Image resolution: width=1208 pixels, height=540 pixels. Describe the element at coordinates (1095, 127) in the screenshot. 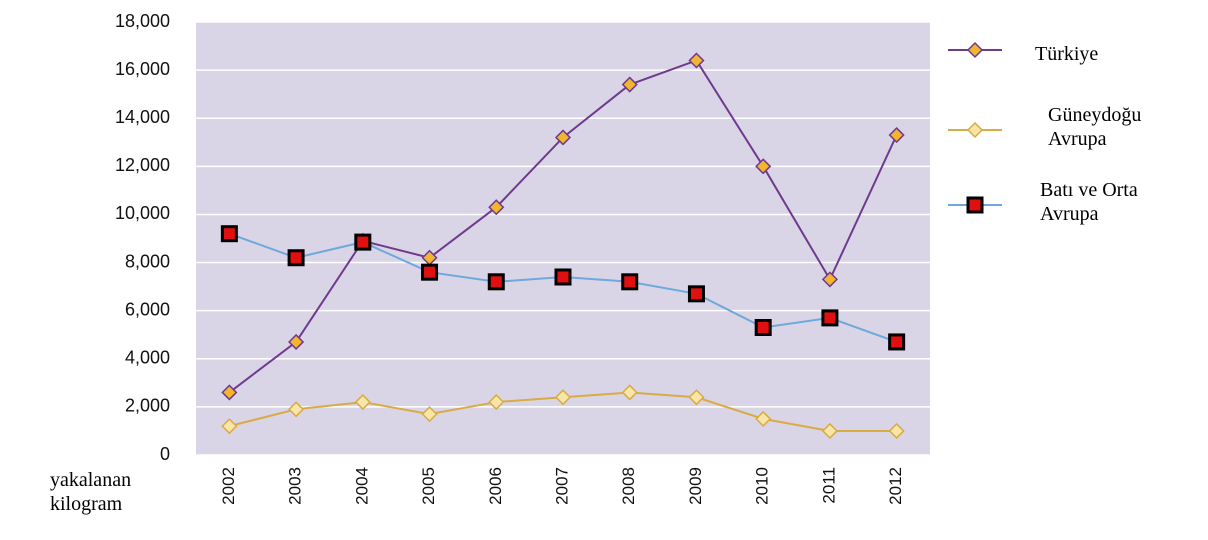

I see `legend-label: Güneydoğu Avrupa` at that location.